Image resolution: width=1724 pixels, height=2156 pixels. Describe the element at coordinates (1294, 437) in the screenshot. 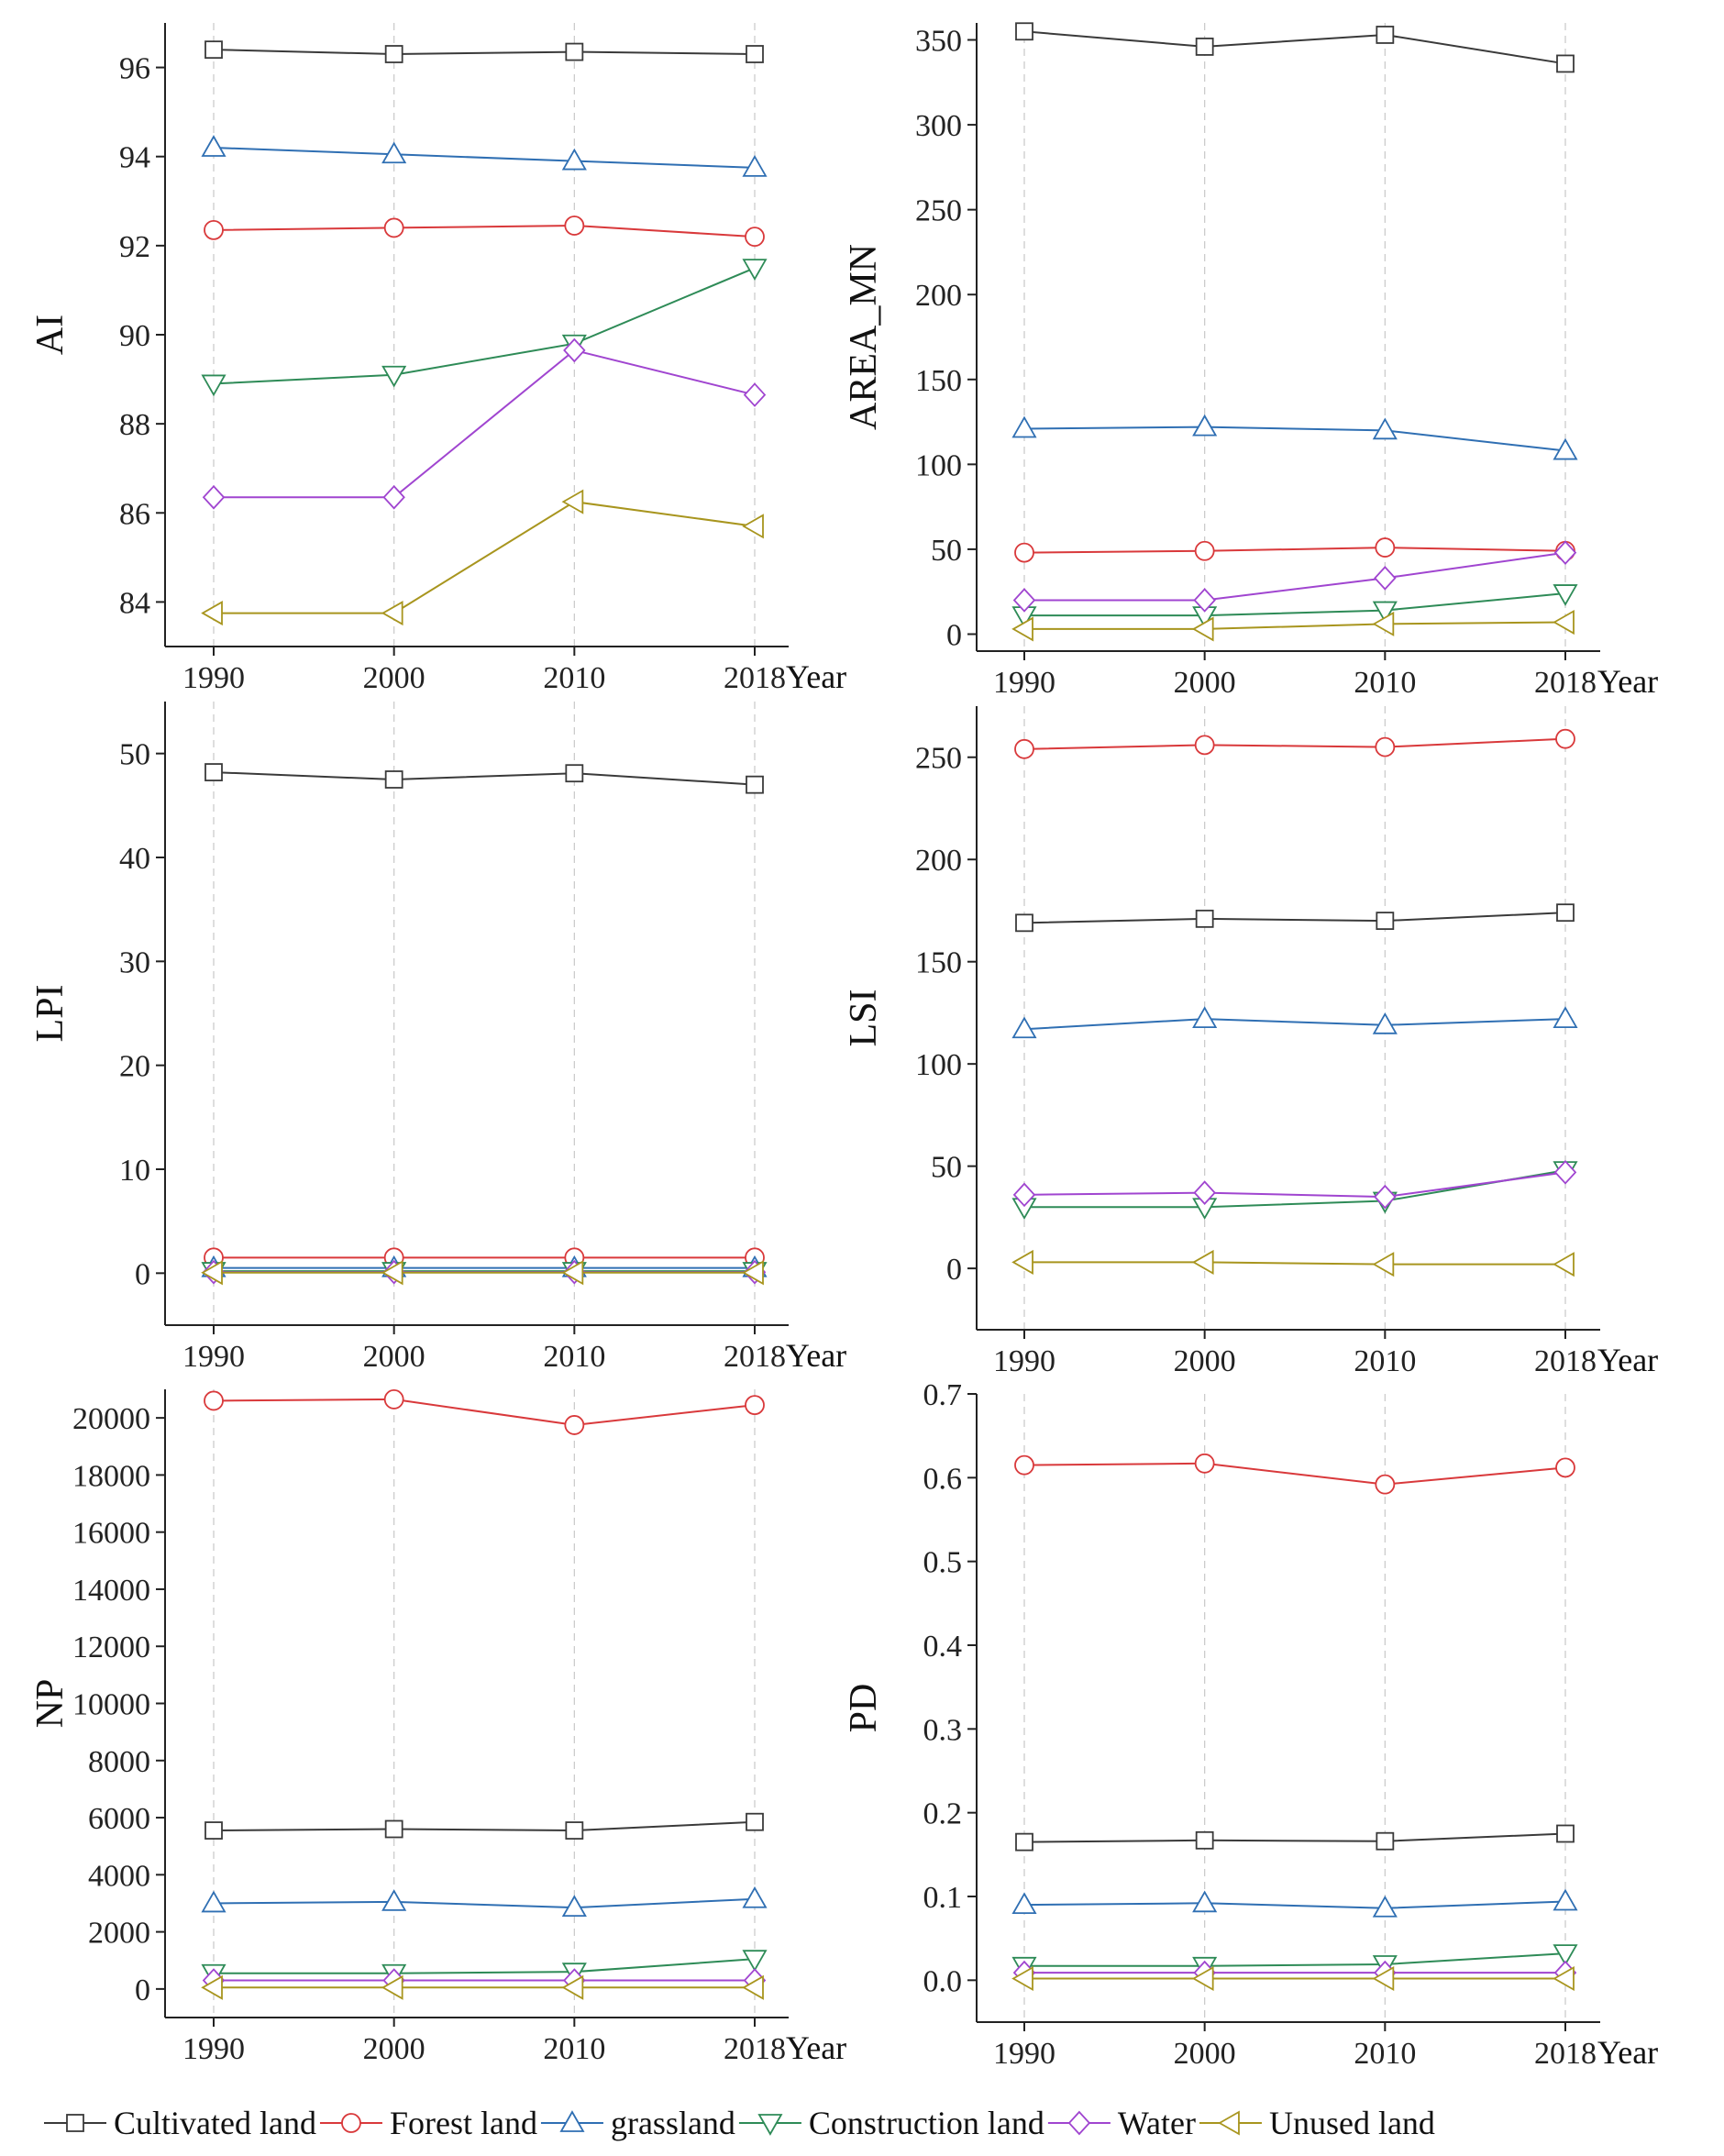

I see `series-grassland` at that location.